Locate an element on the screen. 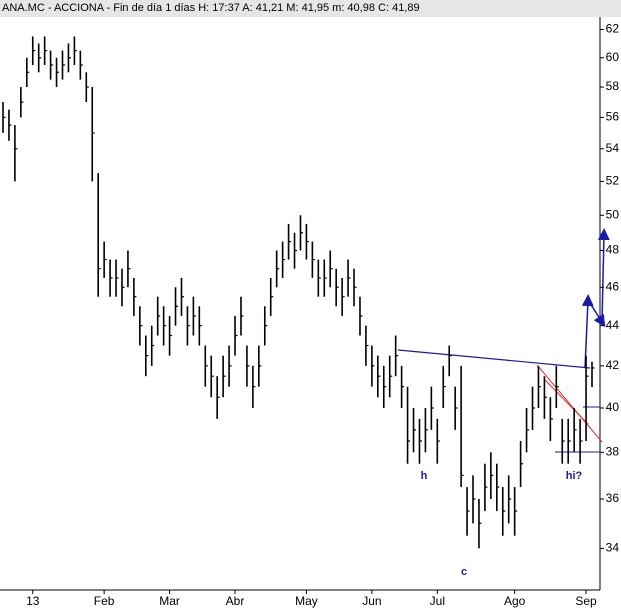  annotation: hi? is located at coordinates (574, 476).